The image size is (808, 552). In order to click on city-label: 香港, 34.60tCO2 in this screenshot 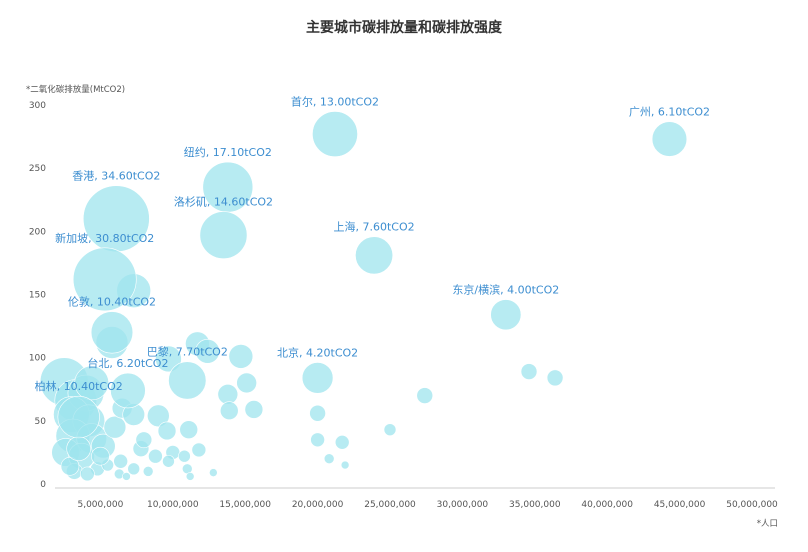, I will do `click(116, 176)`.